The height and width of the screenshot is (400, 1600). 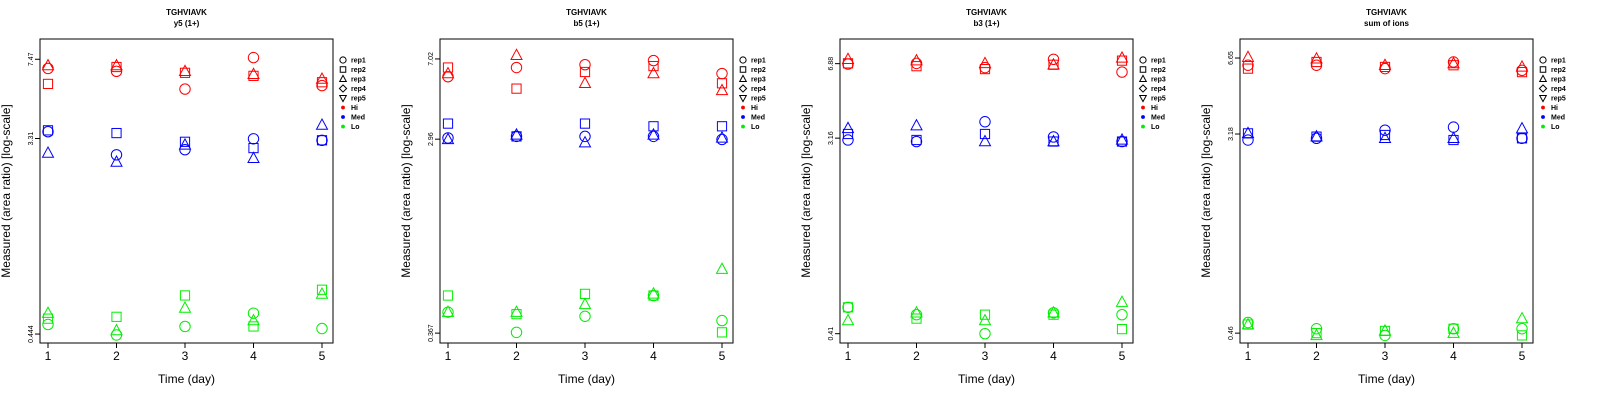 I want to click on legend-symbol-rep4, so click(x=743, y=88).